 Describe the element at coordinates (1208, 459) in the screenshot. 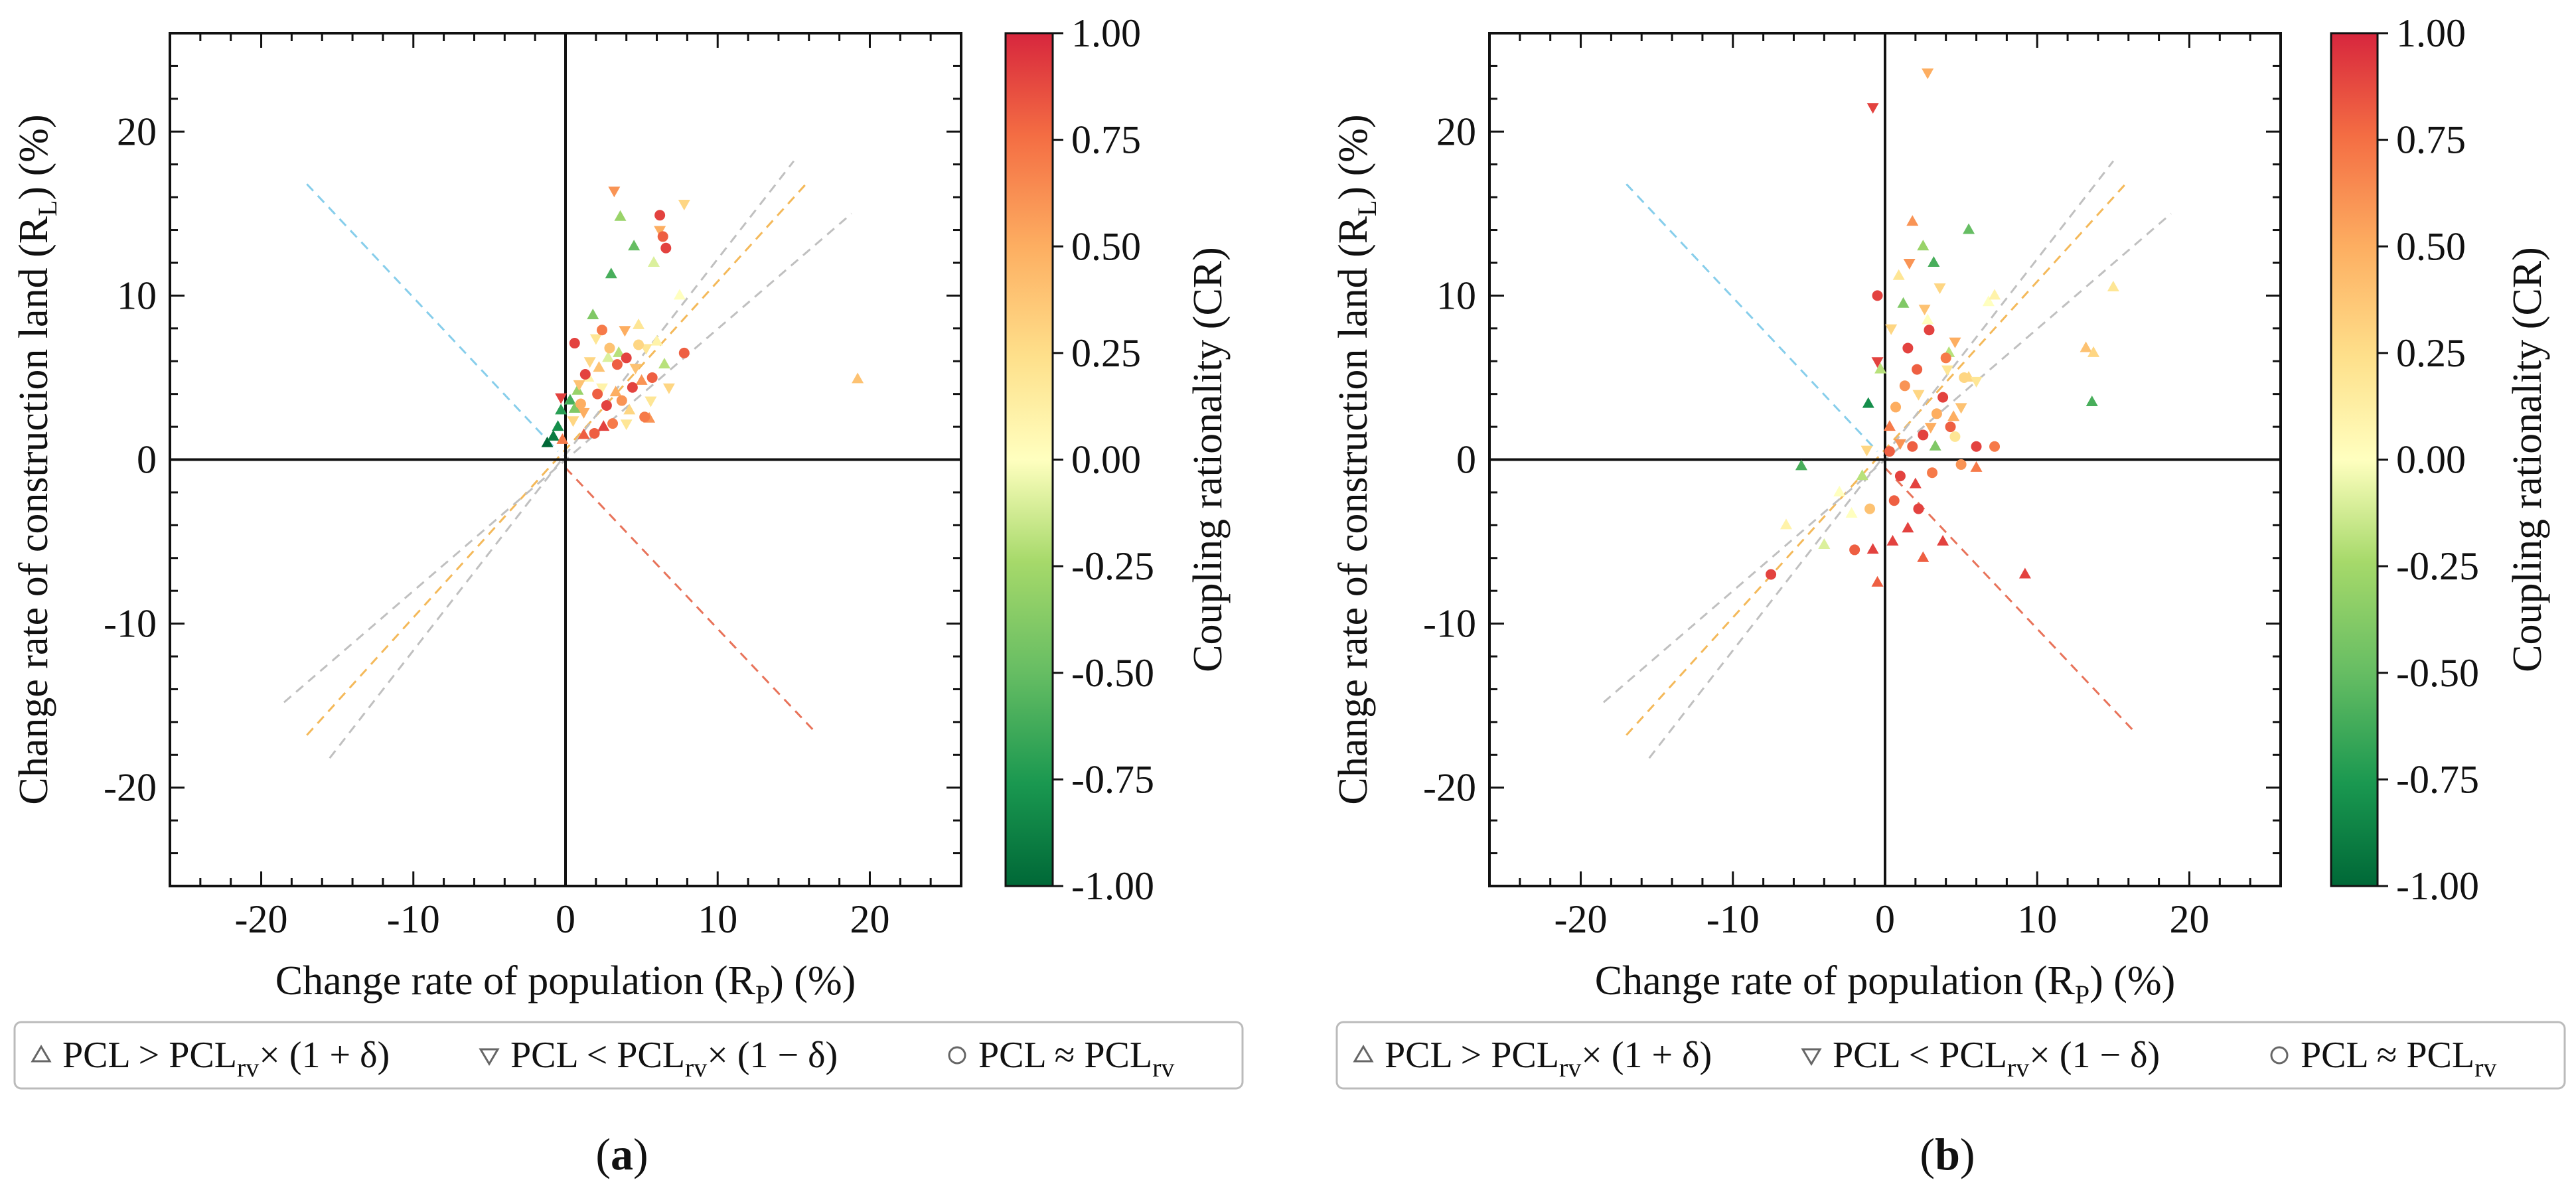

I see `colorbar-label: Coupling rationality (CR)` at that location.